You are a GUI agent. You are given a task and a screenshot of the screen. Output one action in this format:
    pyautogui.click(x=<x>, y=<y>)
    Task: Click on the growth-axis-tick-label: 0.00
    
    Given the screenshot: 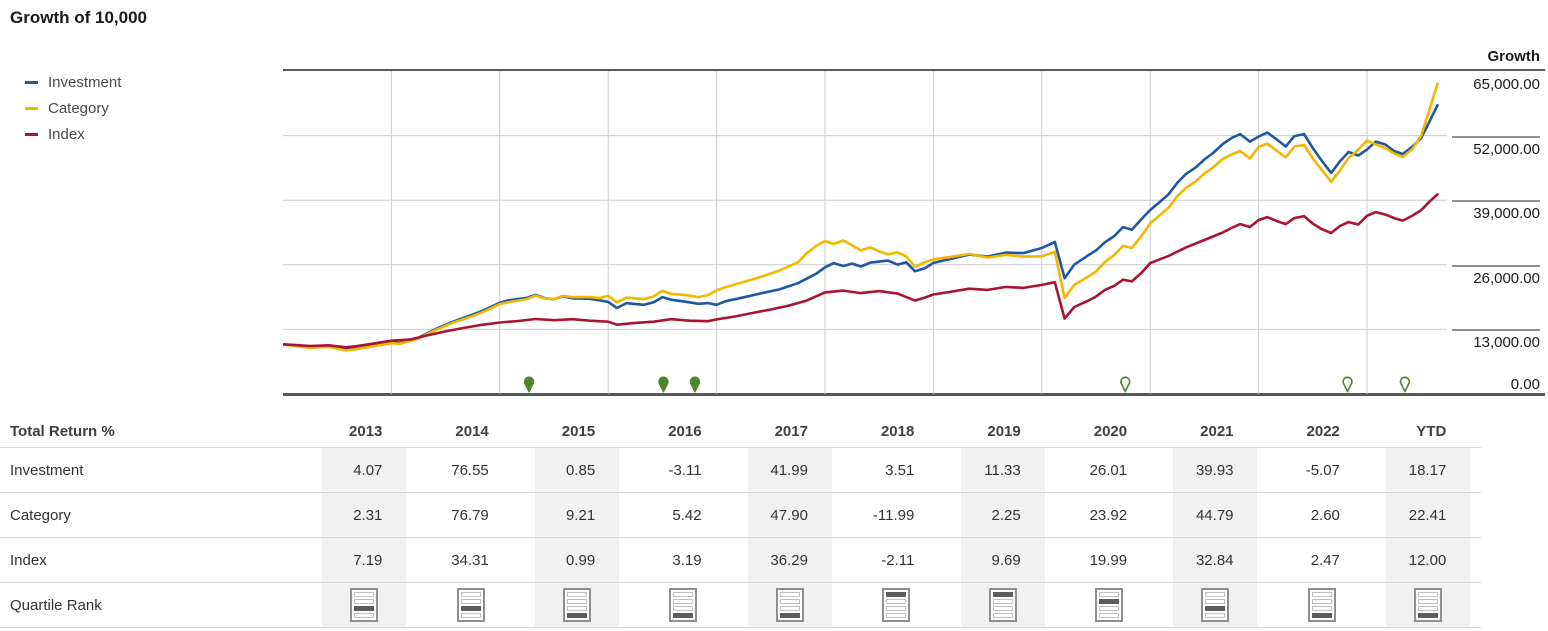 What is the action you would take?
    pyautogui.click(x=1525, y=384)
    